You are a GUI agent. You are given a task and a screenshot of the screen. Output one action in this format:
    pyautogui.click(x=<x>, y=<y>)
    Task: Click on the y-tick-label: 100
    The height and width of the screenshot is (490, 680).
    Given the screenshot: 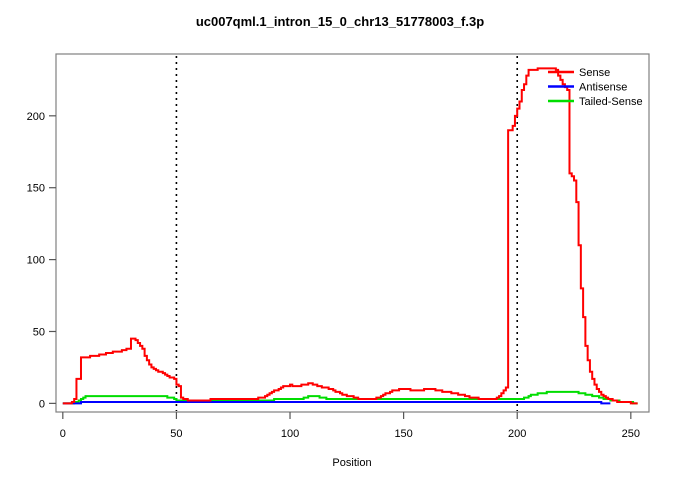 What is the action you would take?
    pyautogui.click(x=36, y=261)
    